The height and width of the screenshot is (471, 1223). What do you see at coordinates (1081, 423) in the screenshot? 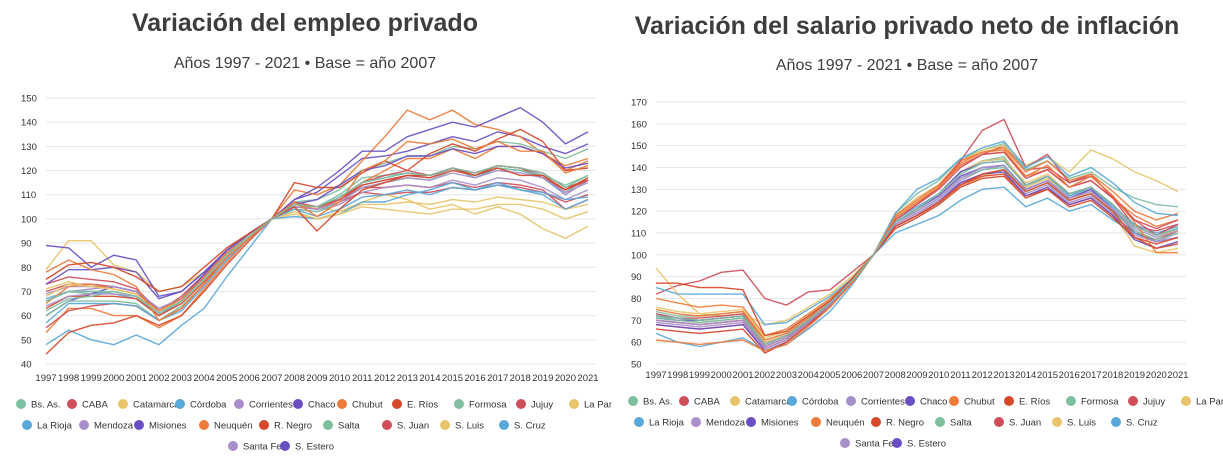
I see `legend-label: S. Luis` at bounding box center [1081, 423].